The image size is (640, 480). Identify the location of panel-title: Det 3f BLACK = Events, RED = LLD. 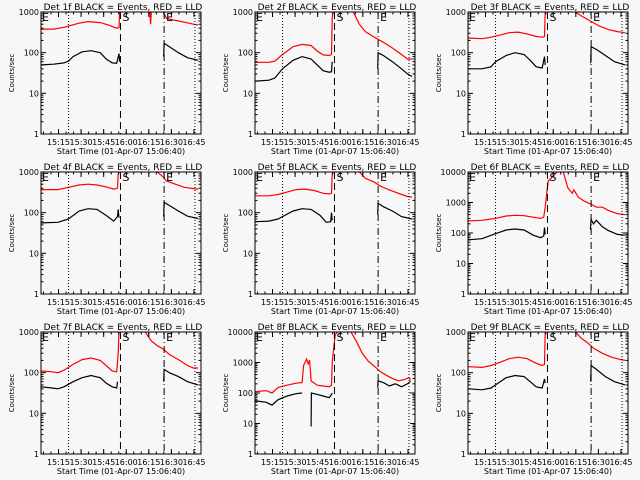
(550, 8).